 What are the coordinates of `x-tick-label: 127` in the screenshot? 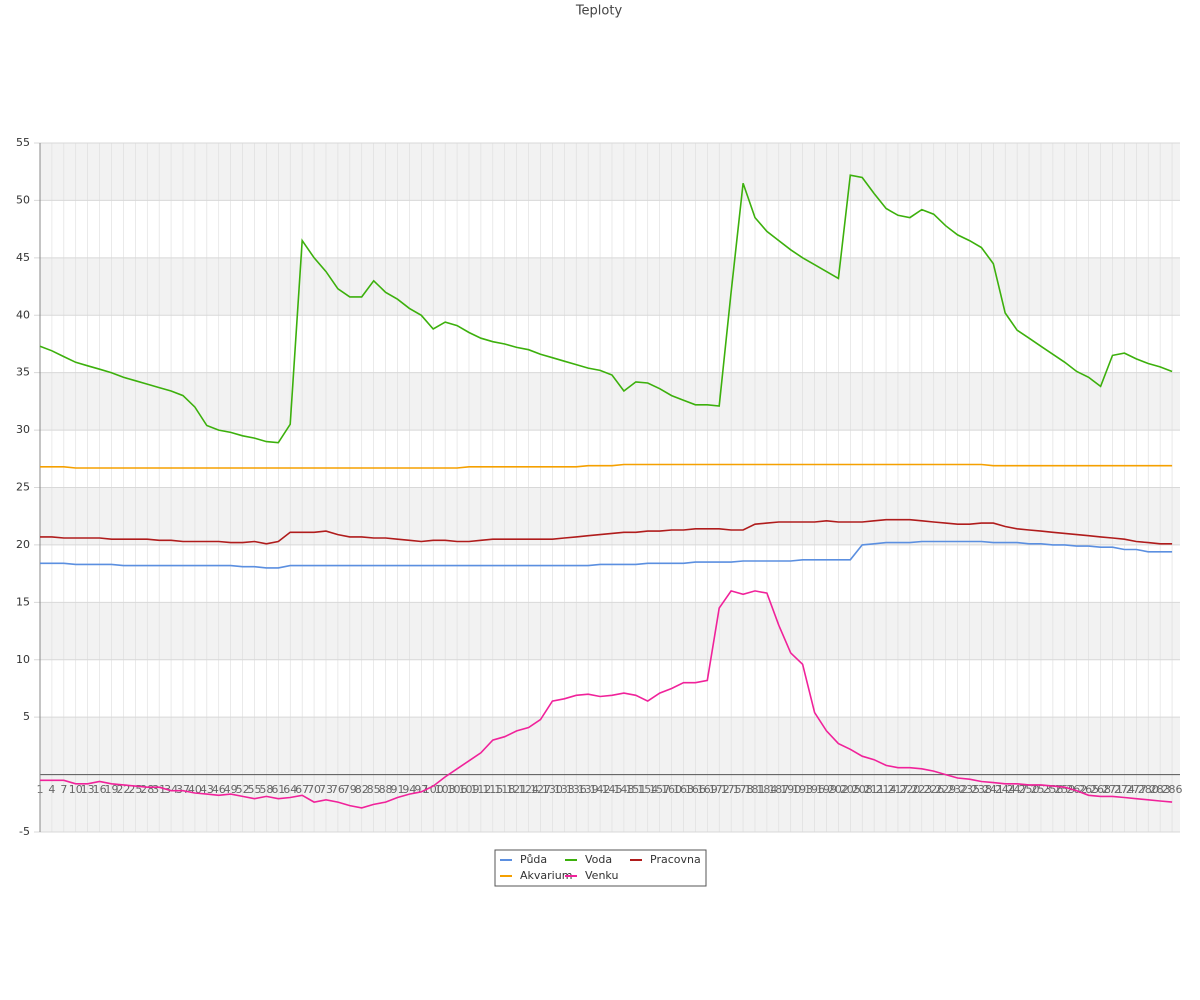 It's located at (540, 789).